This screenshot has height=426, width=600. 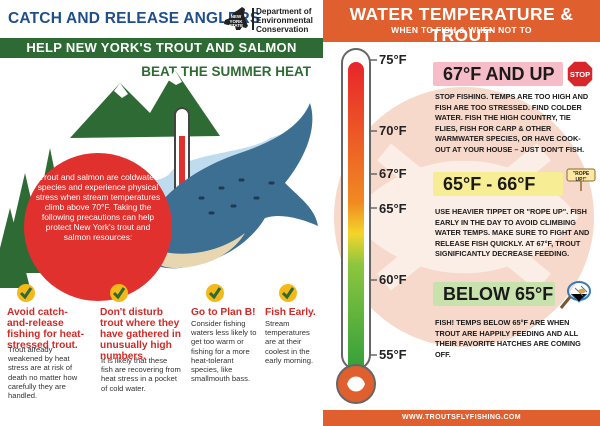 What do you see at coordinates (236, 21) in the screenshot?
I see `nys-logo-text: NEW YORK STATE` at bounding box center [236, 21].